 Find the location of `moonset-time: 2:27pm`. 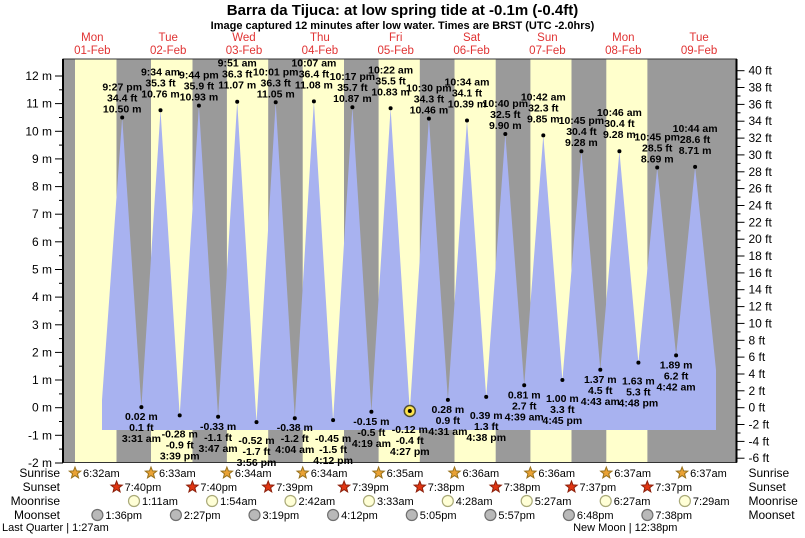

moonset-time: 2:27pm is located at coordinates (202, 516).